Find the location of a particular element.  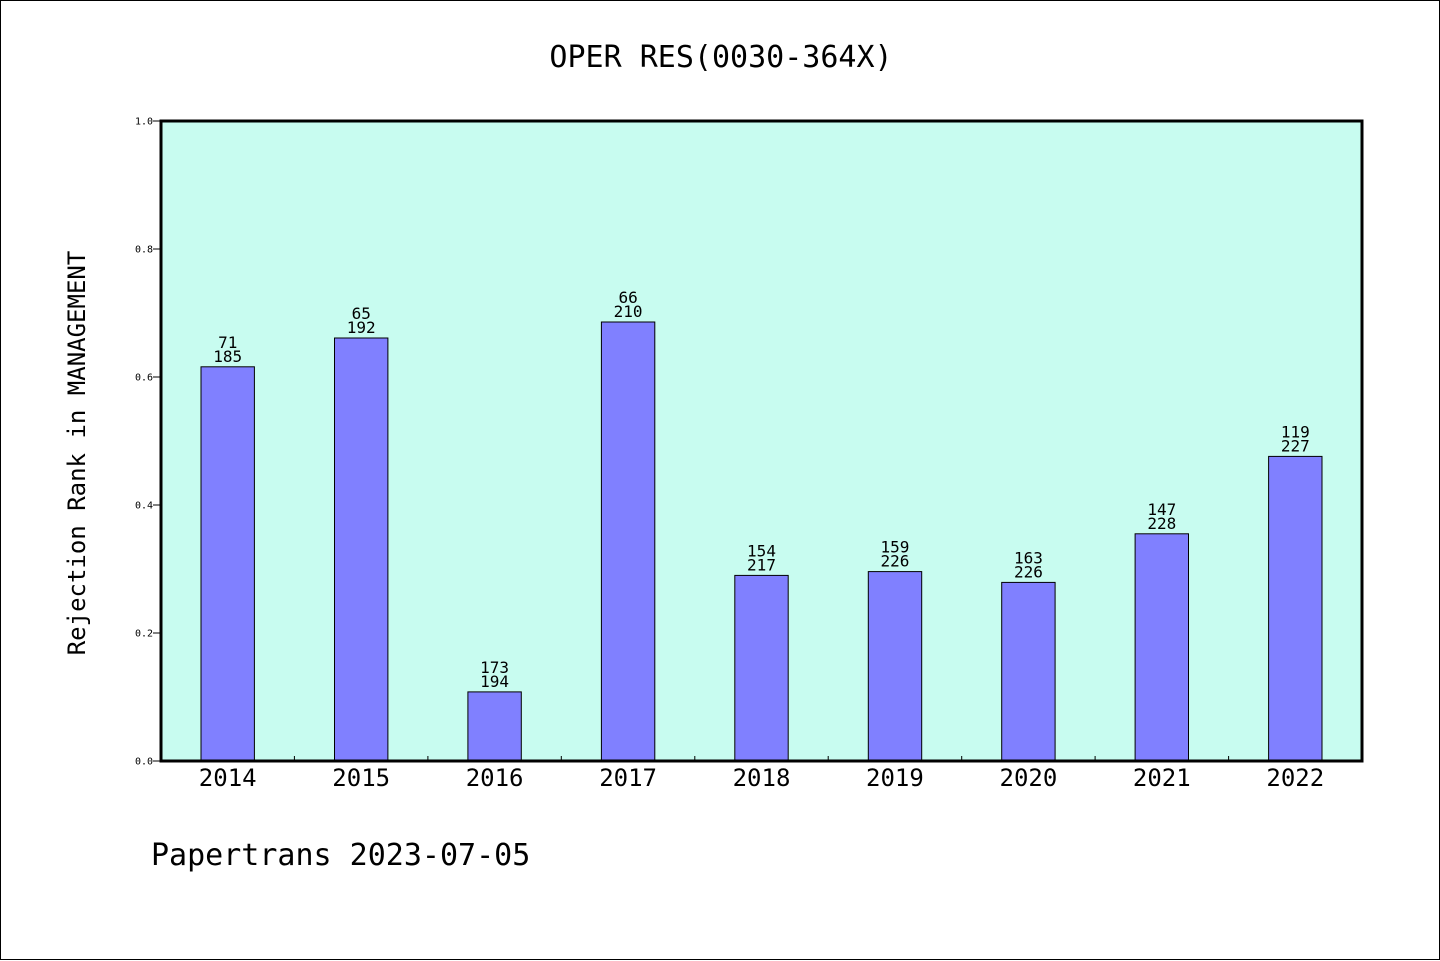

bar-2018 is located at coordinates (761, 668).